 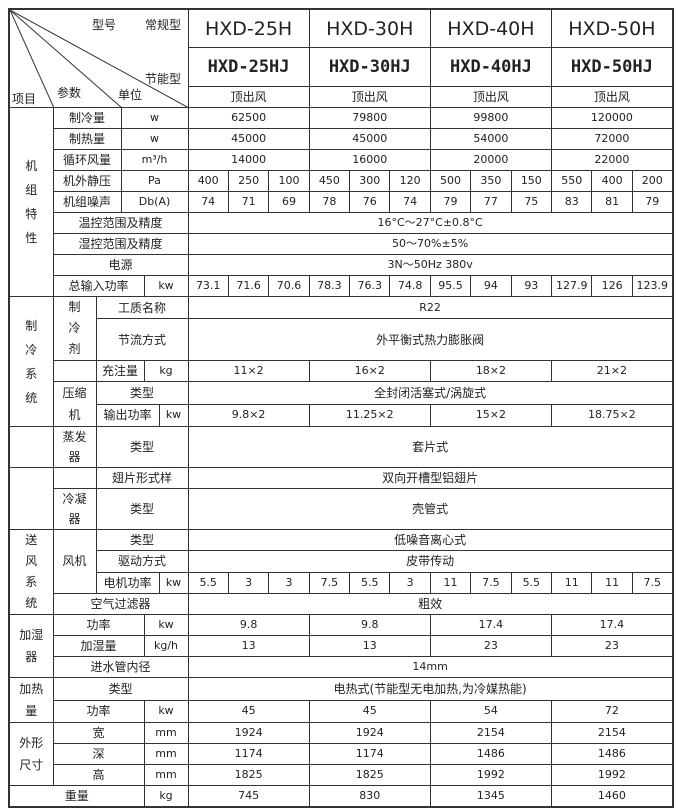 I want to click on value-cell: 21×2, so click(x=612, y=371).